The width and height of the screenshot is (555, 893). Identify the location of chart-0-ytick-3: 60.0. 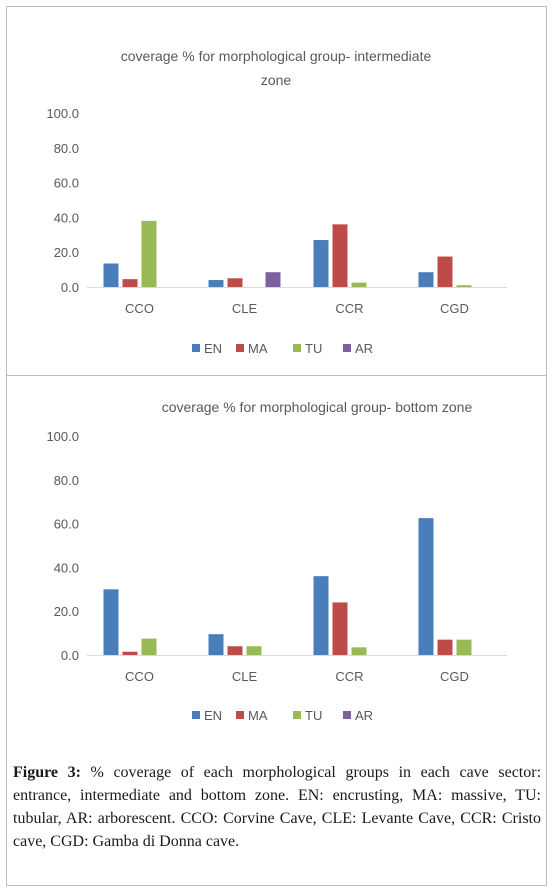
(66, 183).